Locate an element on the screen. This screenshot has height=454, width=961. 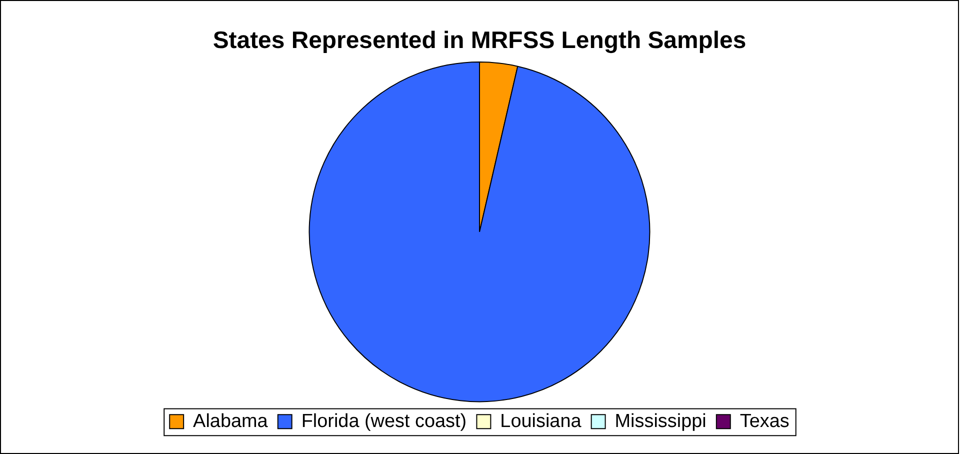
legend-label: Mississippi is located at coordinates (660, 421).